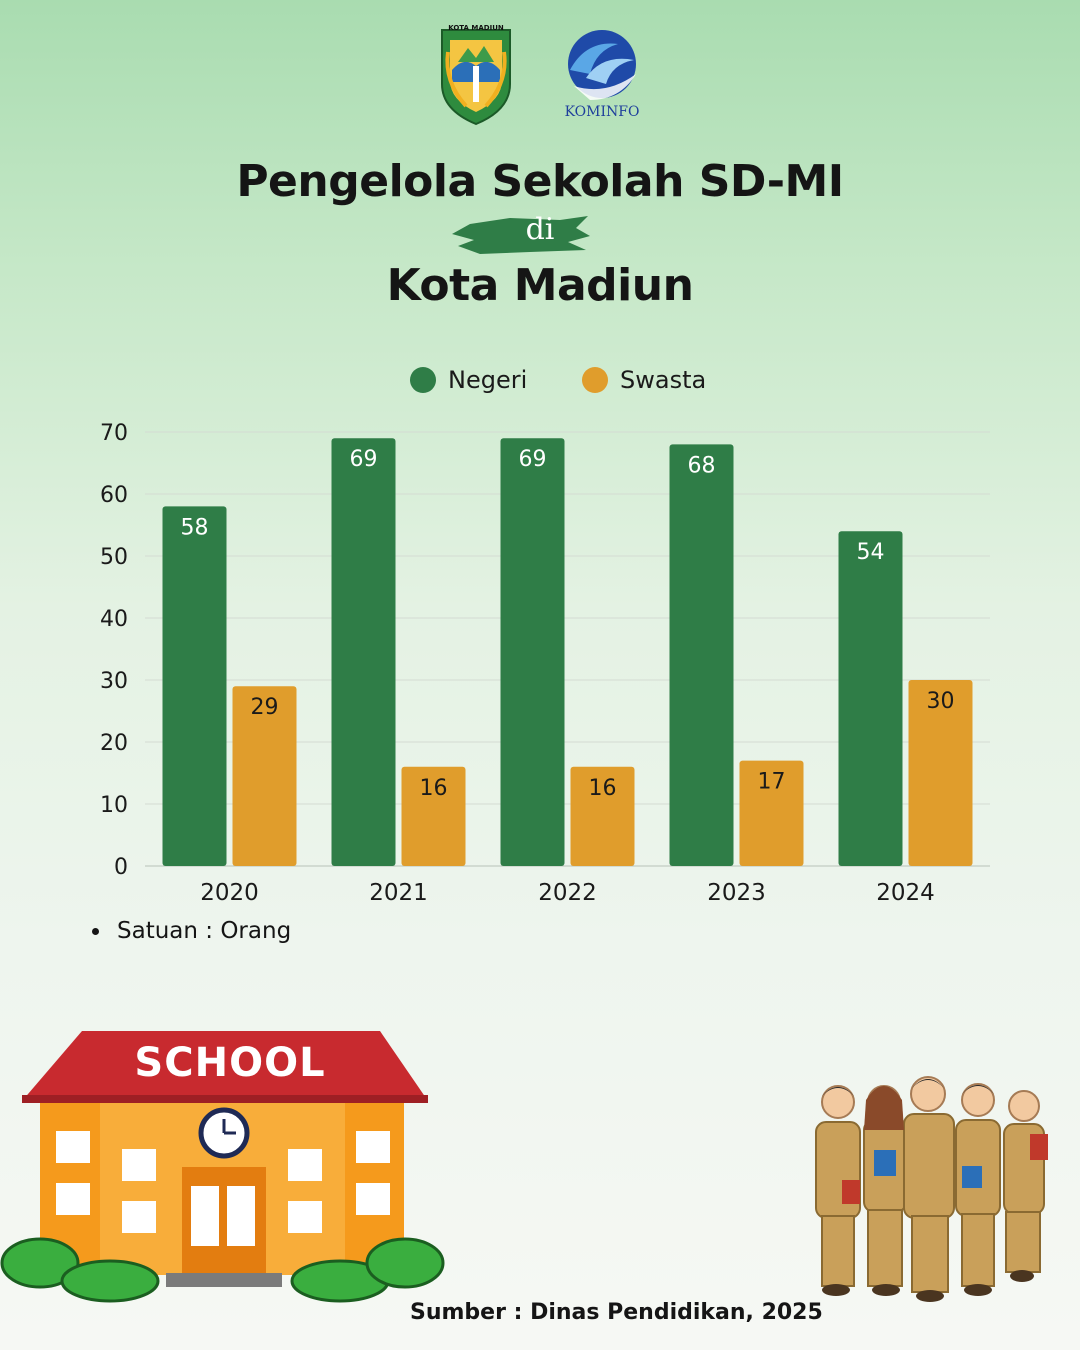 The height and width of the screenshot is (1350, 1080). Describe the element at coordinates (476, 28) in the screenshot. I see `kota-madiun-logo-text: KOTA MADIUN` at that location.